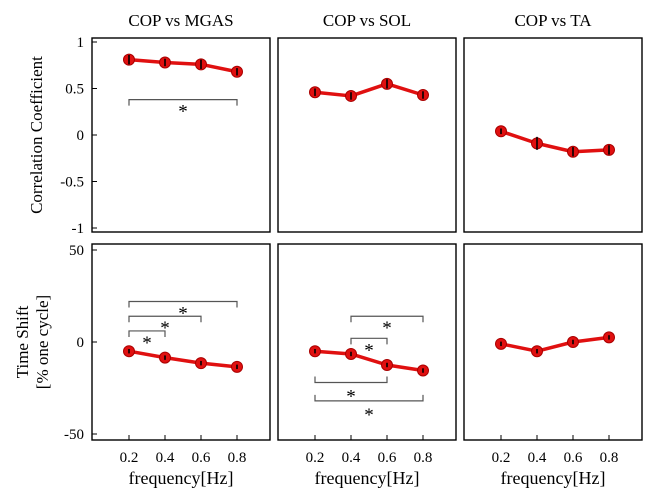 Image resolution: width=647 pixels, height=490 pixels. I want to click on y-tick-label: -0.5, so click(72, 183).